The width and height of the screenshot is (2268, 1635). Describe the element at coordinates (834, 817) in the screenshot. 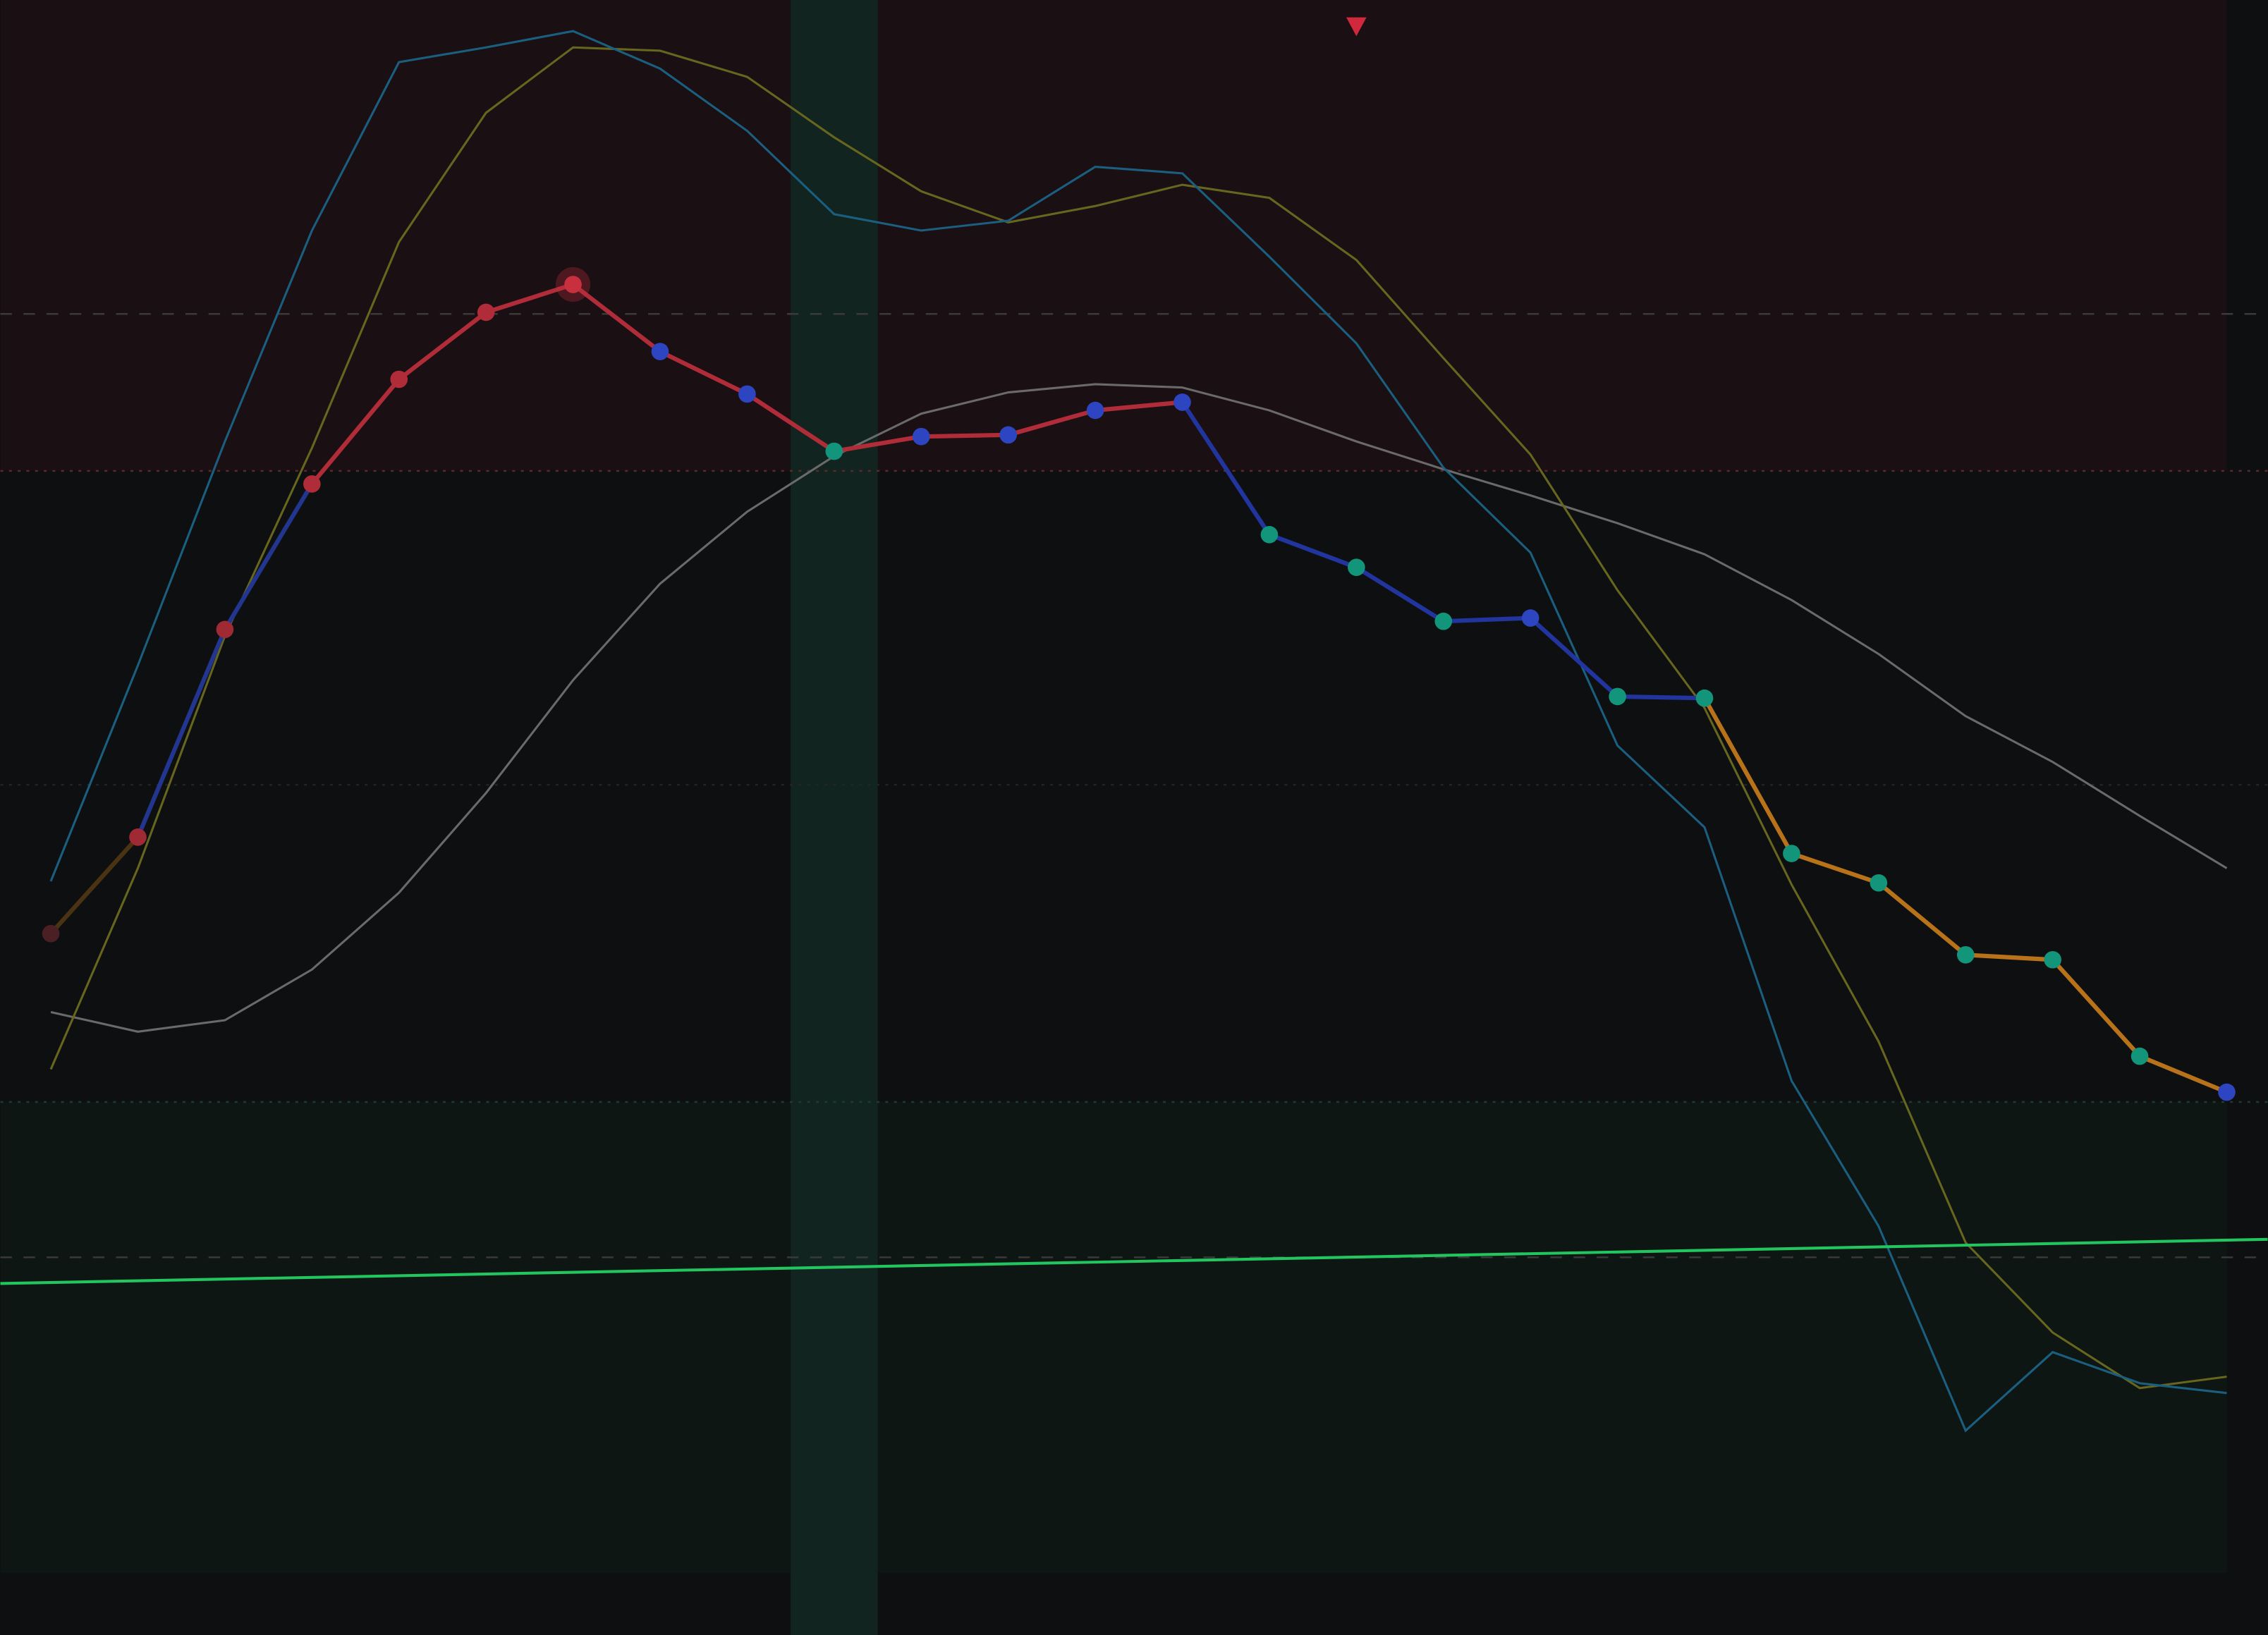

I see `highlight-band` at that location.